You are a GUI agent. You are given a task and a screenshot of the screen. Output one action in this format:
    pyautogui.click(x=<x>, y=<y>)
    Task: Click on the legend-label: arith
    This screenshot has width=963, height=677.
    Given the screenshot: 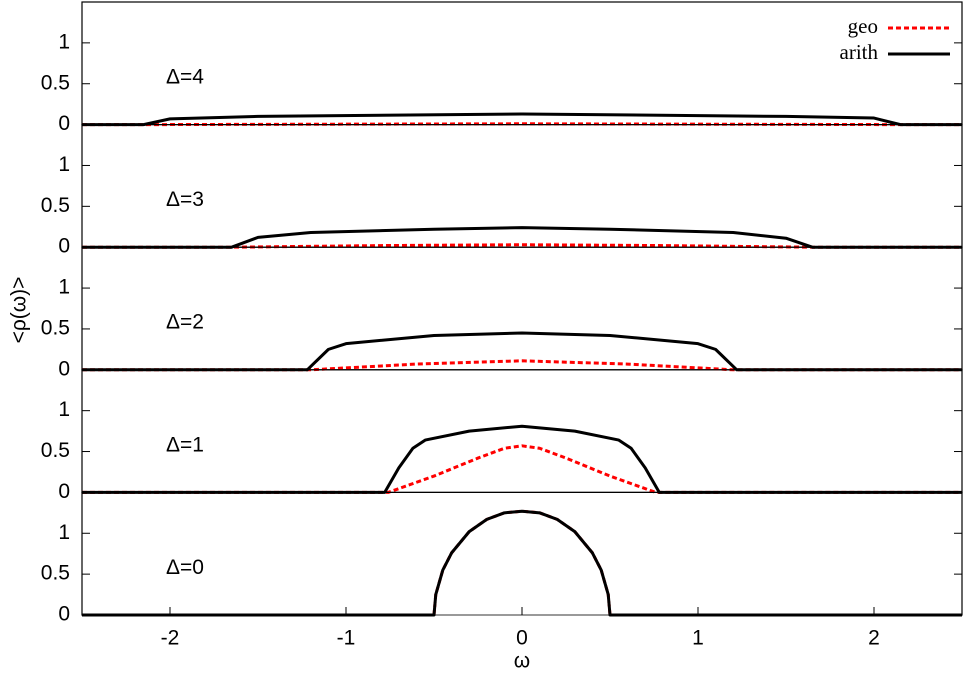 What is the action you would take?
    pyautogui.click(x=859, y=52)
    